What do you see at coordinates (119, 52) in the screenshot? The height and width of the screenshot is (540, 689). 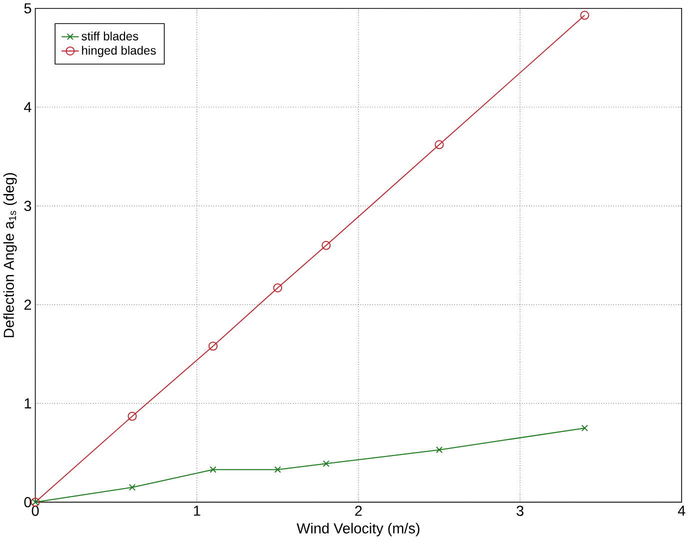 I see `legend-label: hinged blades` at bounding box center [119, 52].